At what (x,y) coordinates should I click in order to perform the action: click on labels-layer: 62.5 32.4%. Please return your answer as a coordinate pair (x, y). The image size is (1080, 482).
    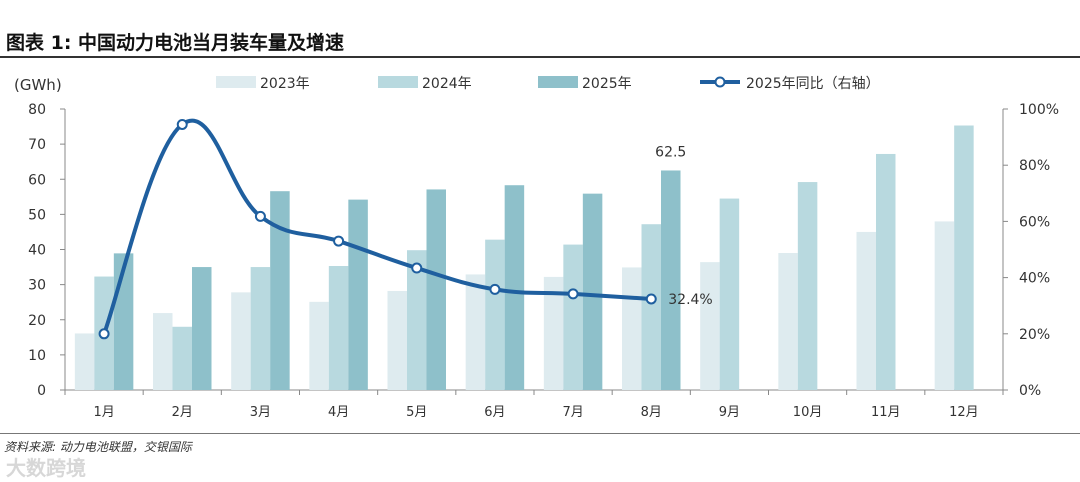
    Looking at the image, I should click on (684, 225).